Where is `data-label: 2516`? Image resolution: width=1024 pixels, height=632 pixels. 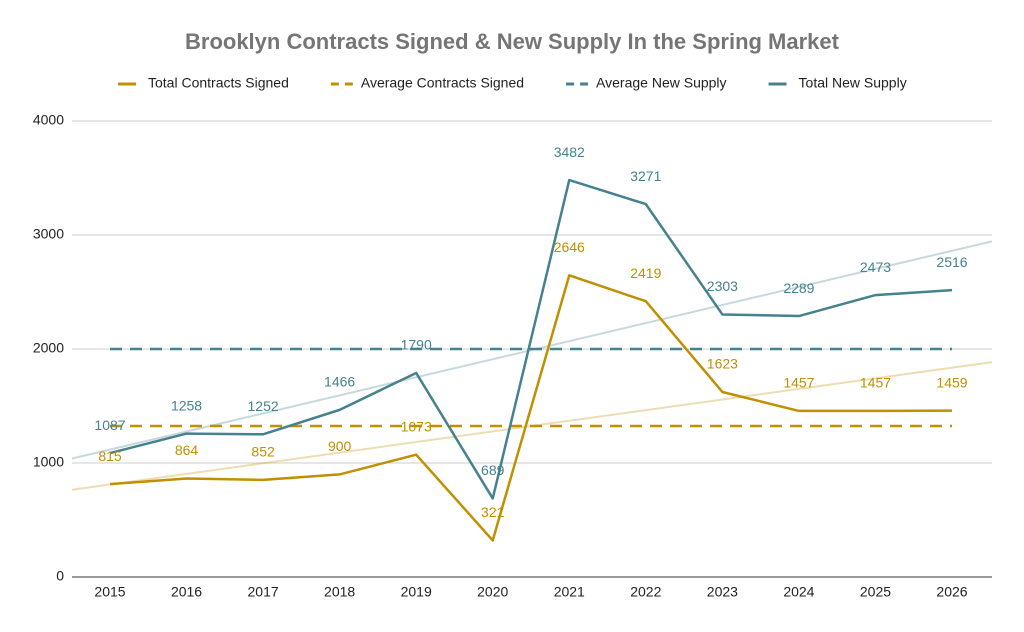 data-label: 2516 is located at coordinates (951, 262).